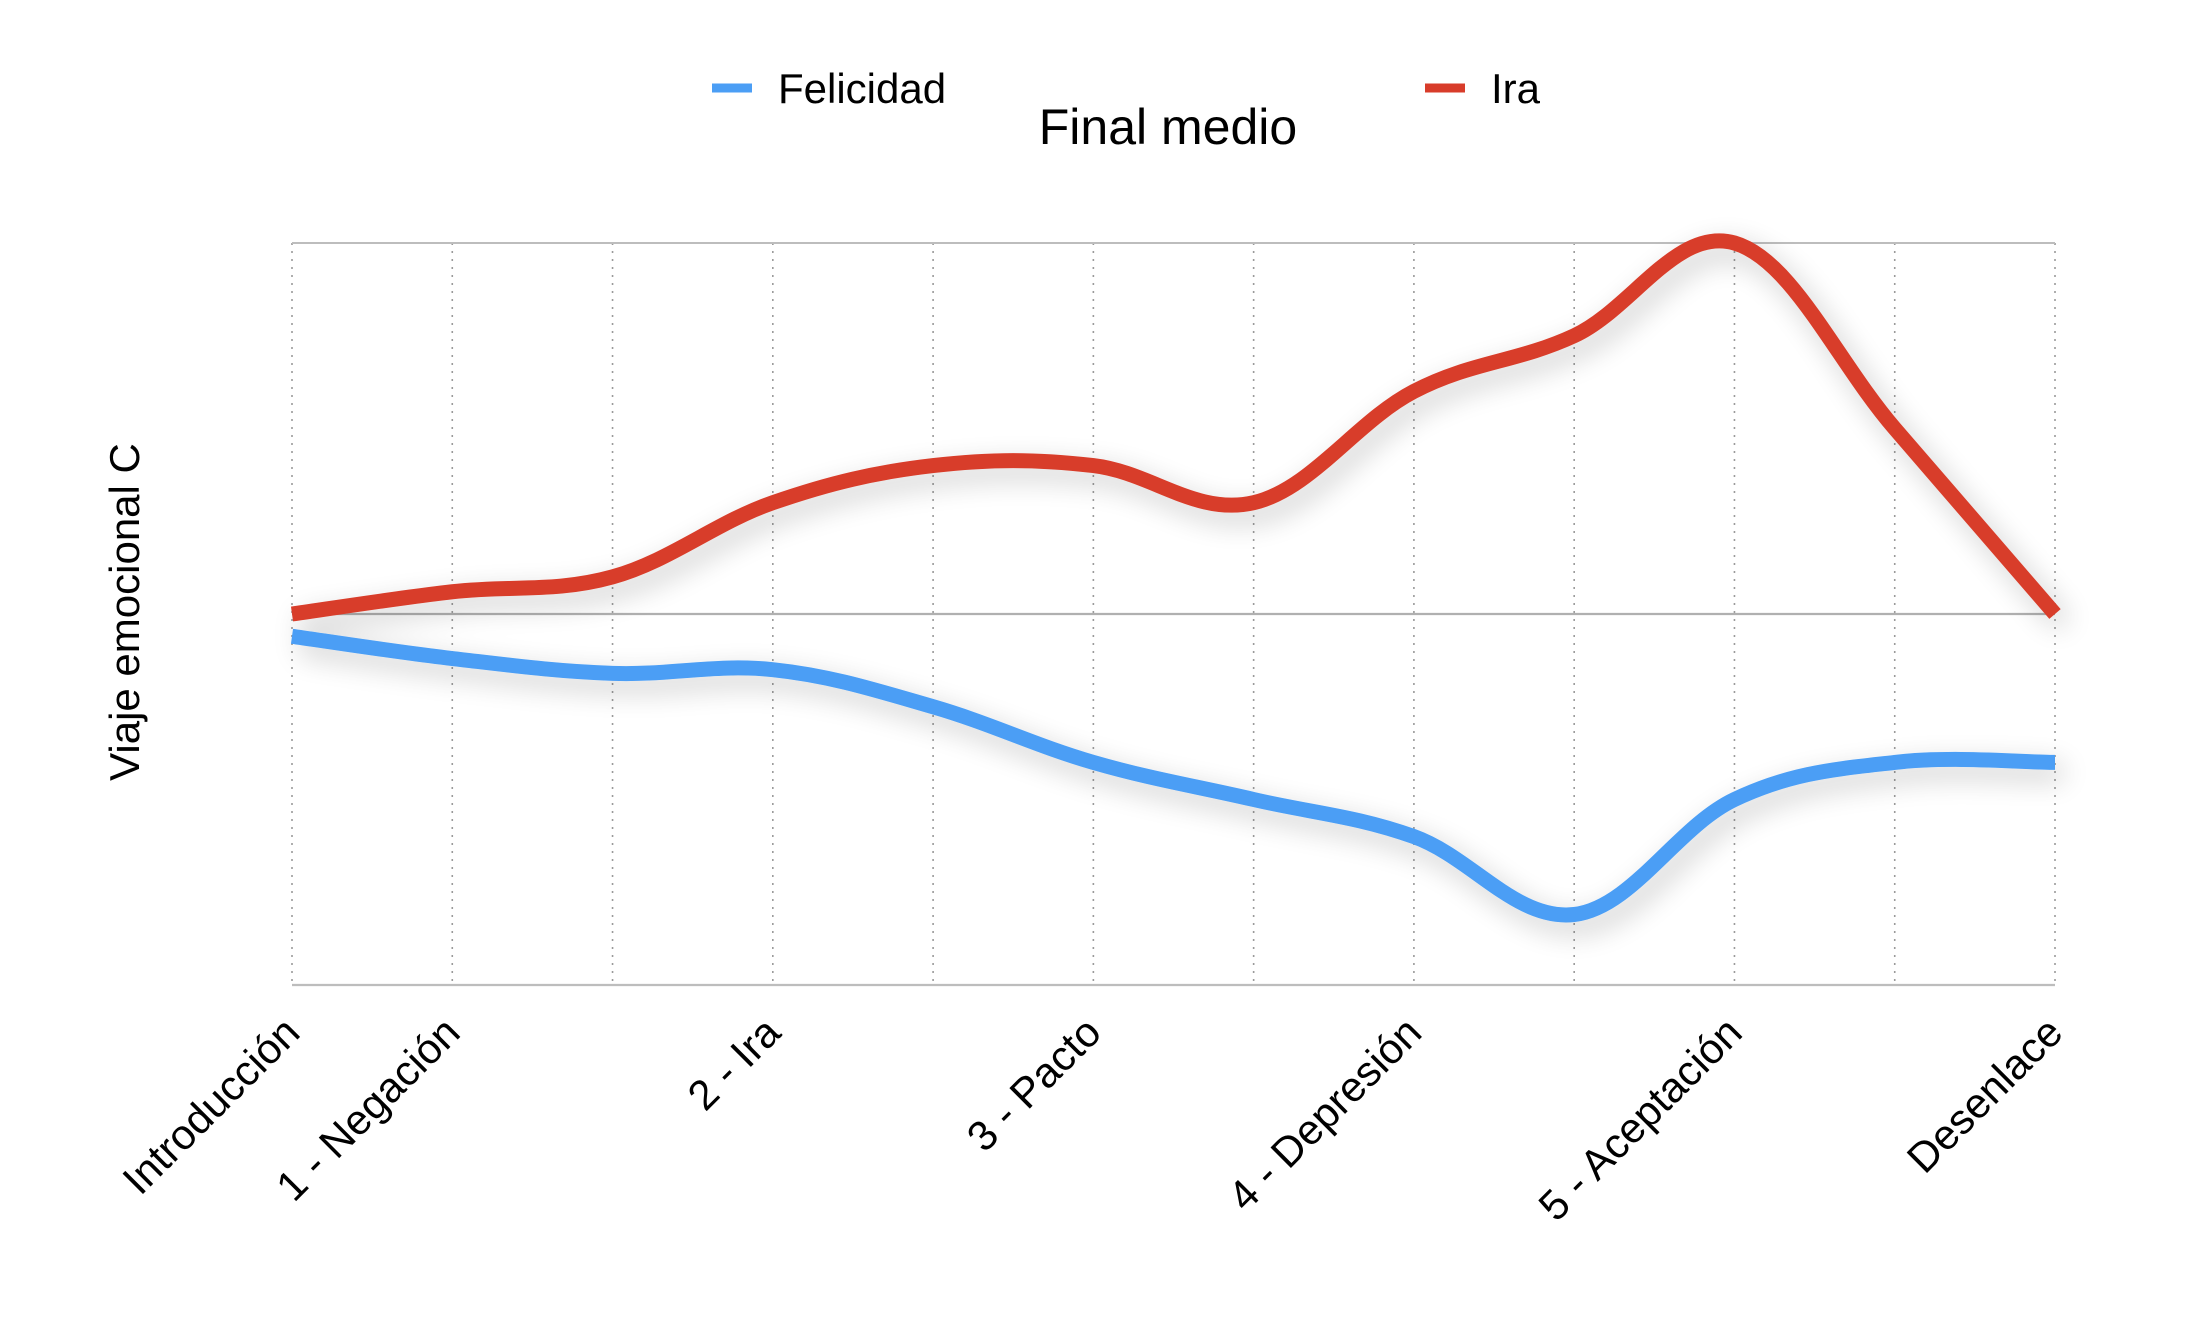 The image size is (2198, 1330). I want to click on legend-item-ira: Ira, so click(1483, 88).